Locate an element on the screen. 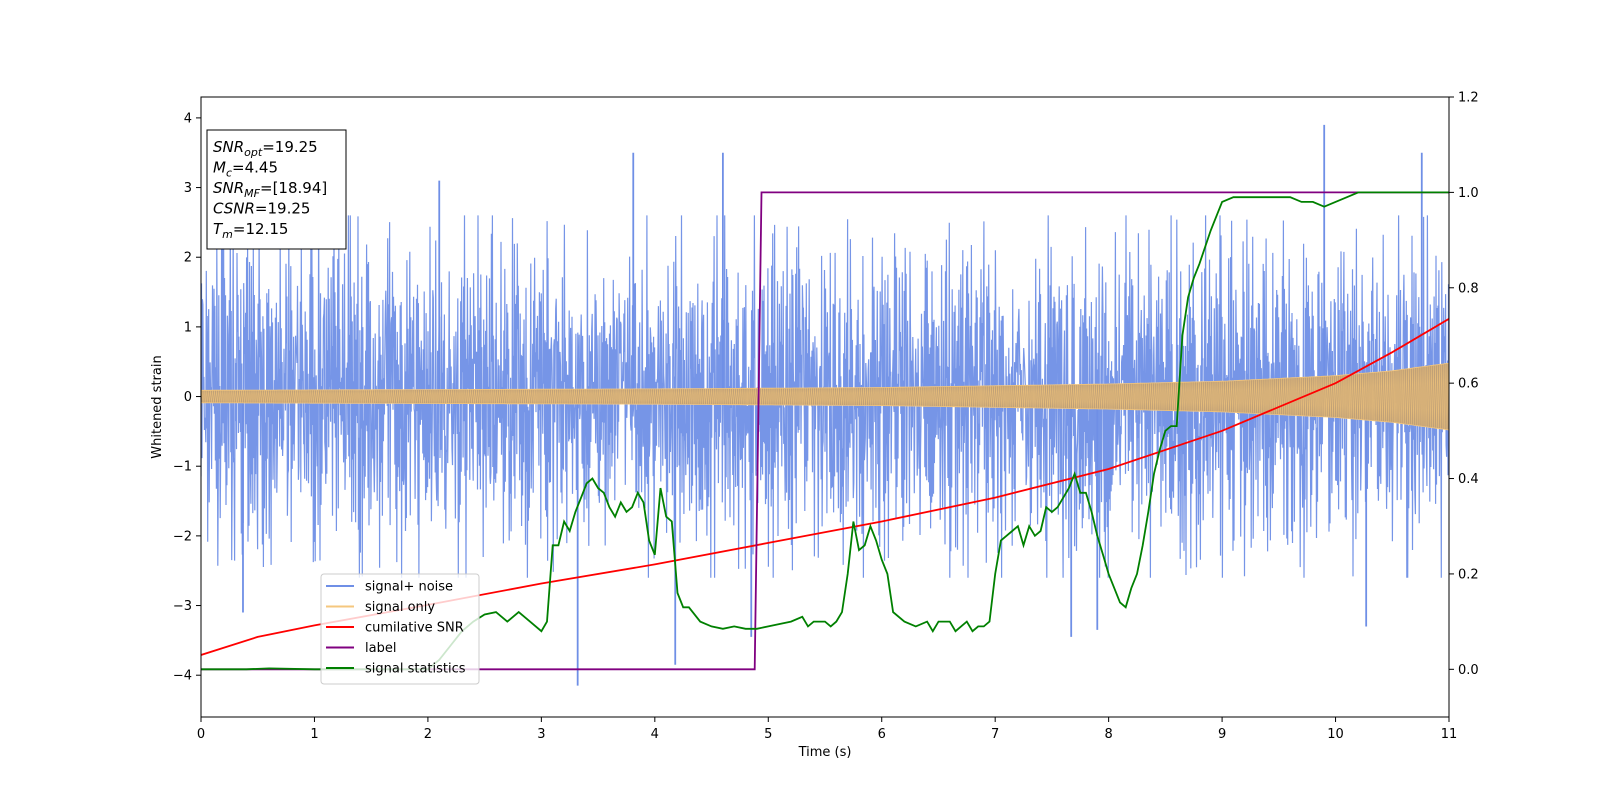  x-tick-label: 11 is located at coordinates (1449, 734).